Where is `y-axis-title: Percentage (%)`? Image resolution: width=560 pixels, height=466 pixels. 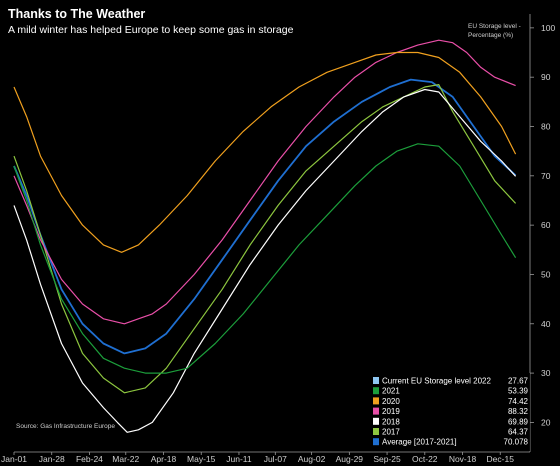 y-axis-title: Percentage (%) is located at coordinates (490, 35).